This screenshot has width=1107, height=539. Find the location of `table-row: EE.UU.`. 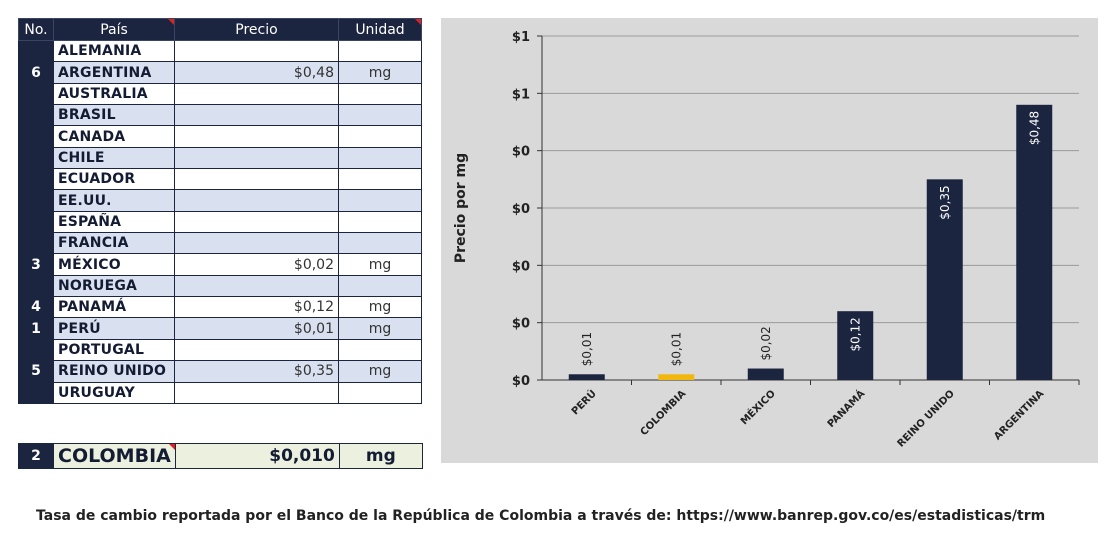

table-row: EE.UU. is located at coordinates (220, 200).